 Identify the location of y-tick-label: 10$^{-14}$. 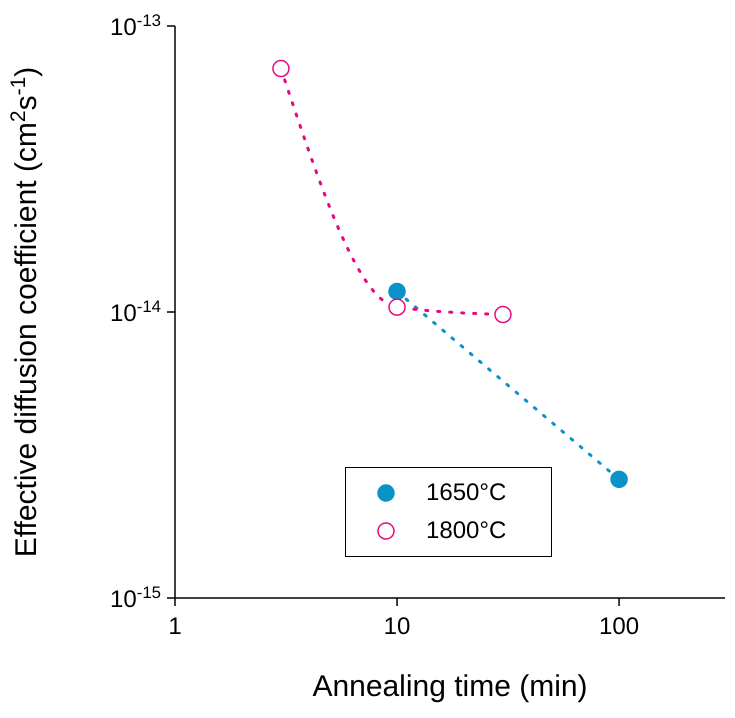
(135, 311).